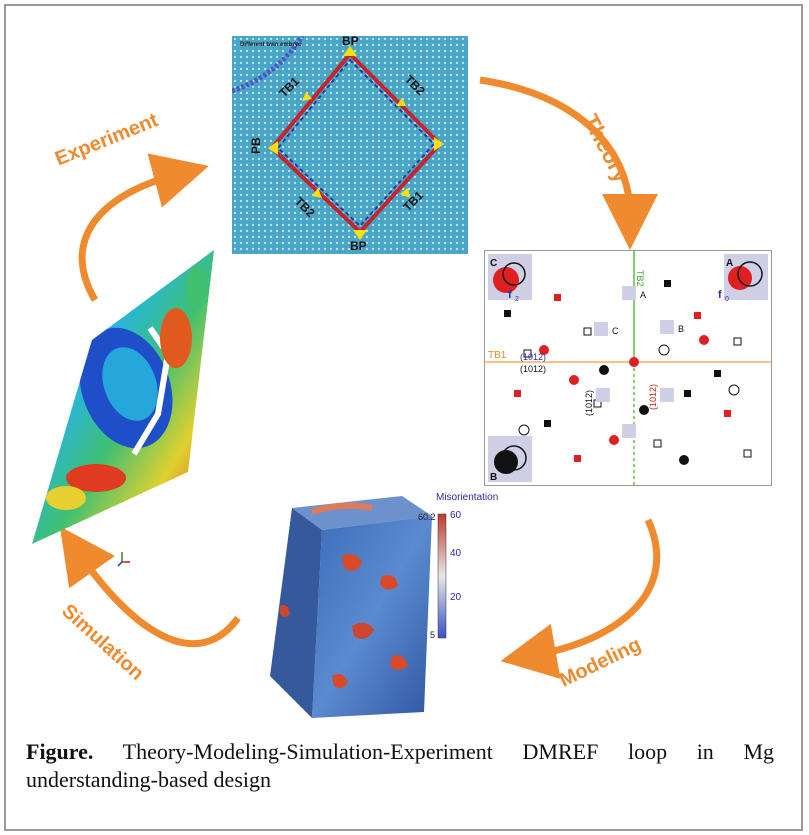 The width and height of the screenshot is (809, 835). Describe the element at coordinates (493, 263) in the screenshot. I see `corner-c: C` at that location.